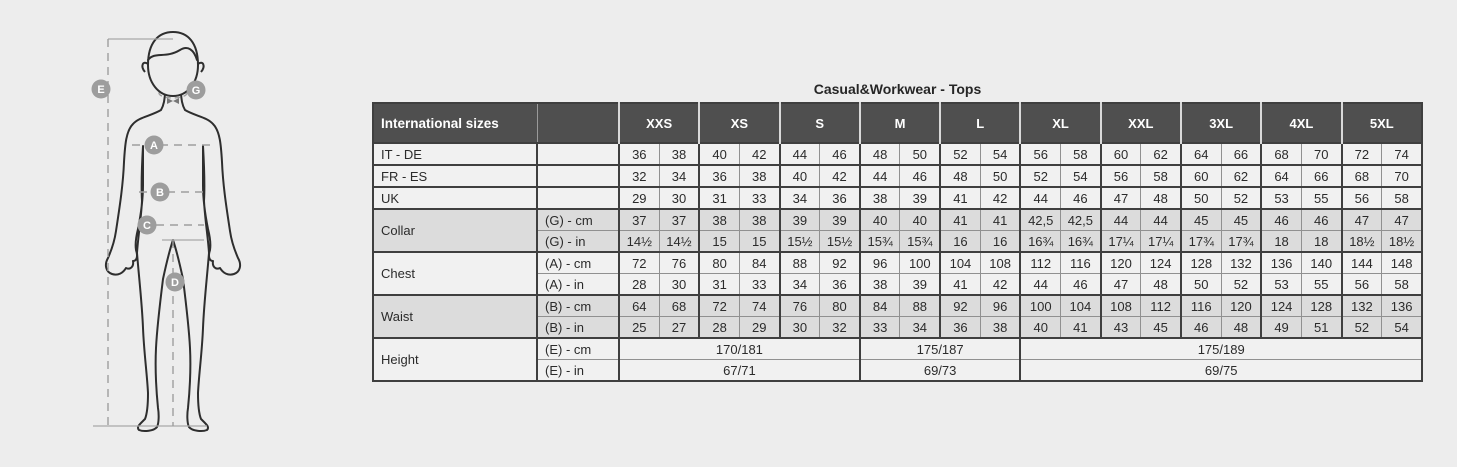  I want to click on row-measure-label: (E) - cm, so click(578, 348).